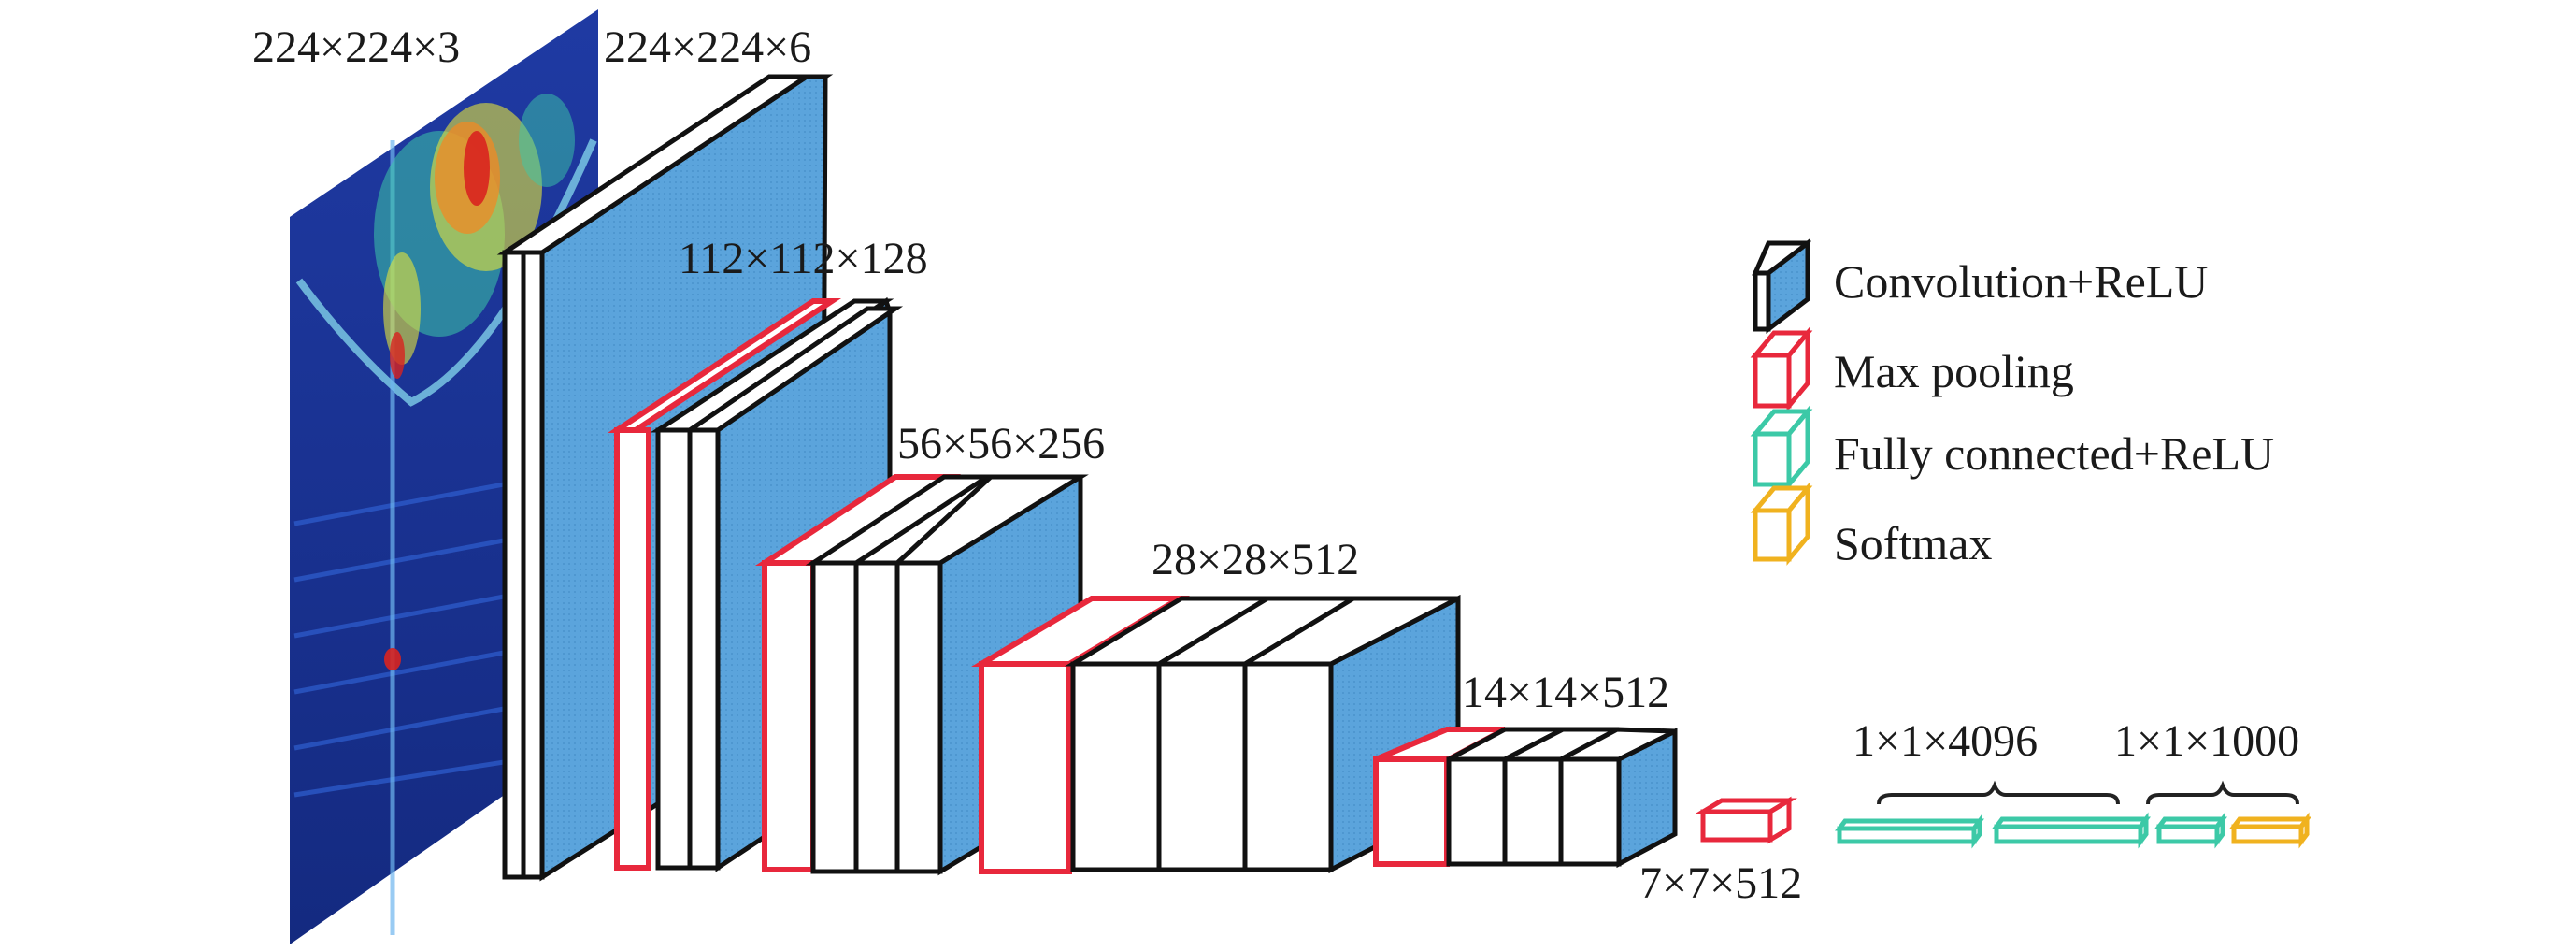 This screenshot has width=2576, height=951. I want to click on legend-conv-swatch, so click(1781, 286).